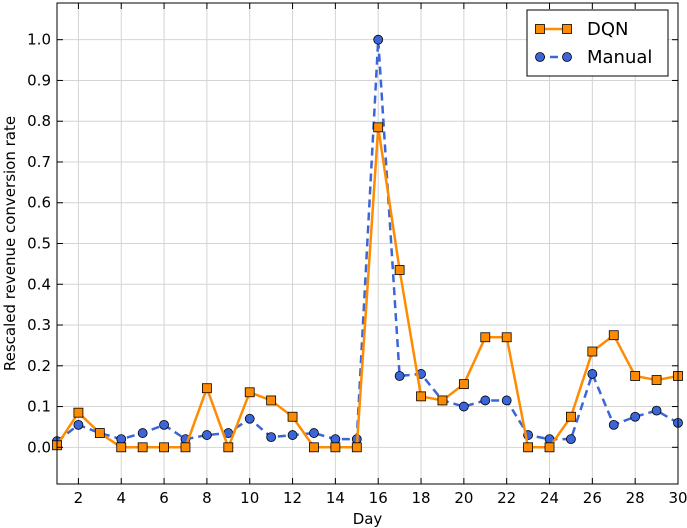 The height and width of the screenshot is (528, 687). What do you see at coordinates (677, 498) in the screenshot?
I see `x-tick-label: 30` at bounding box center [677, 498].